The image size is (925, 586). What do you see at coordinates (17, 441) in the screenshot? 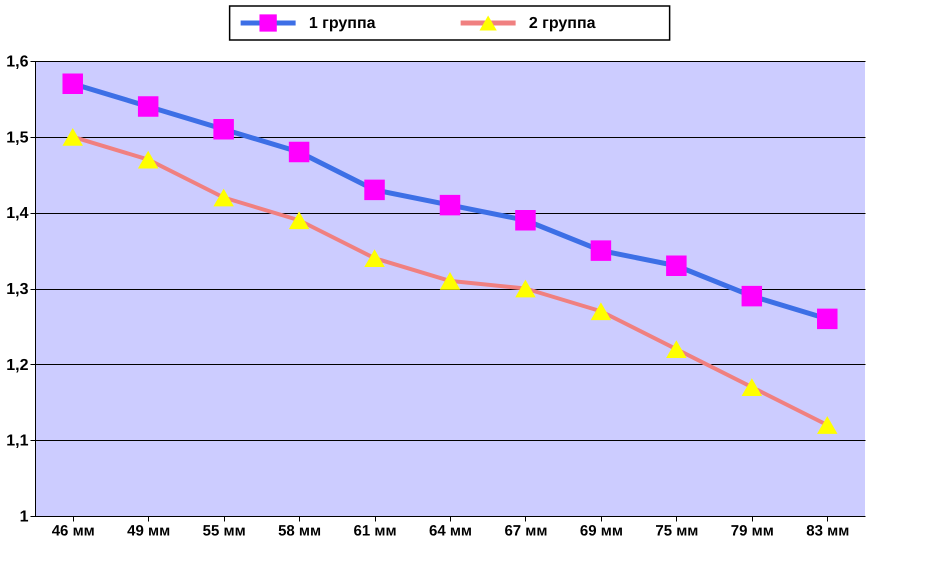
I see `y-tick-label: 1,1` at bounding box center [17, 441].